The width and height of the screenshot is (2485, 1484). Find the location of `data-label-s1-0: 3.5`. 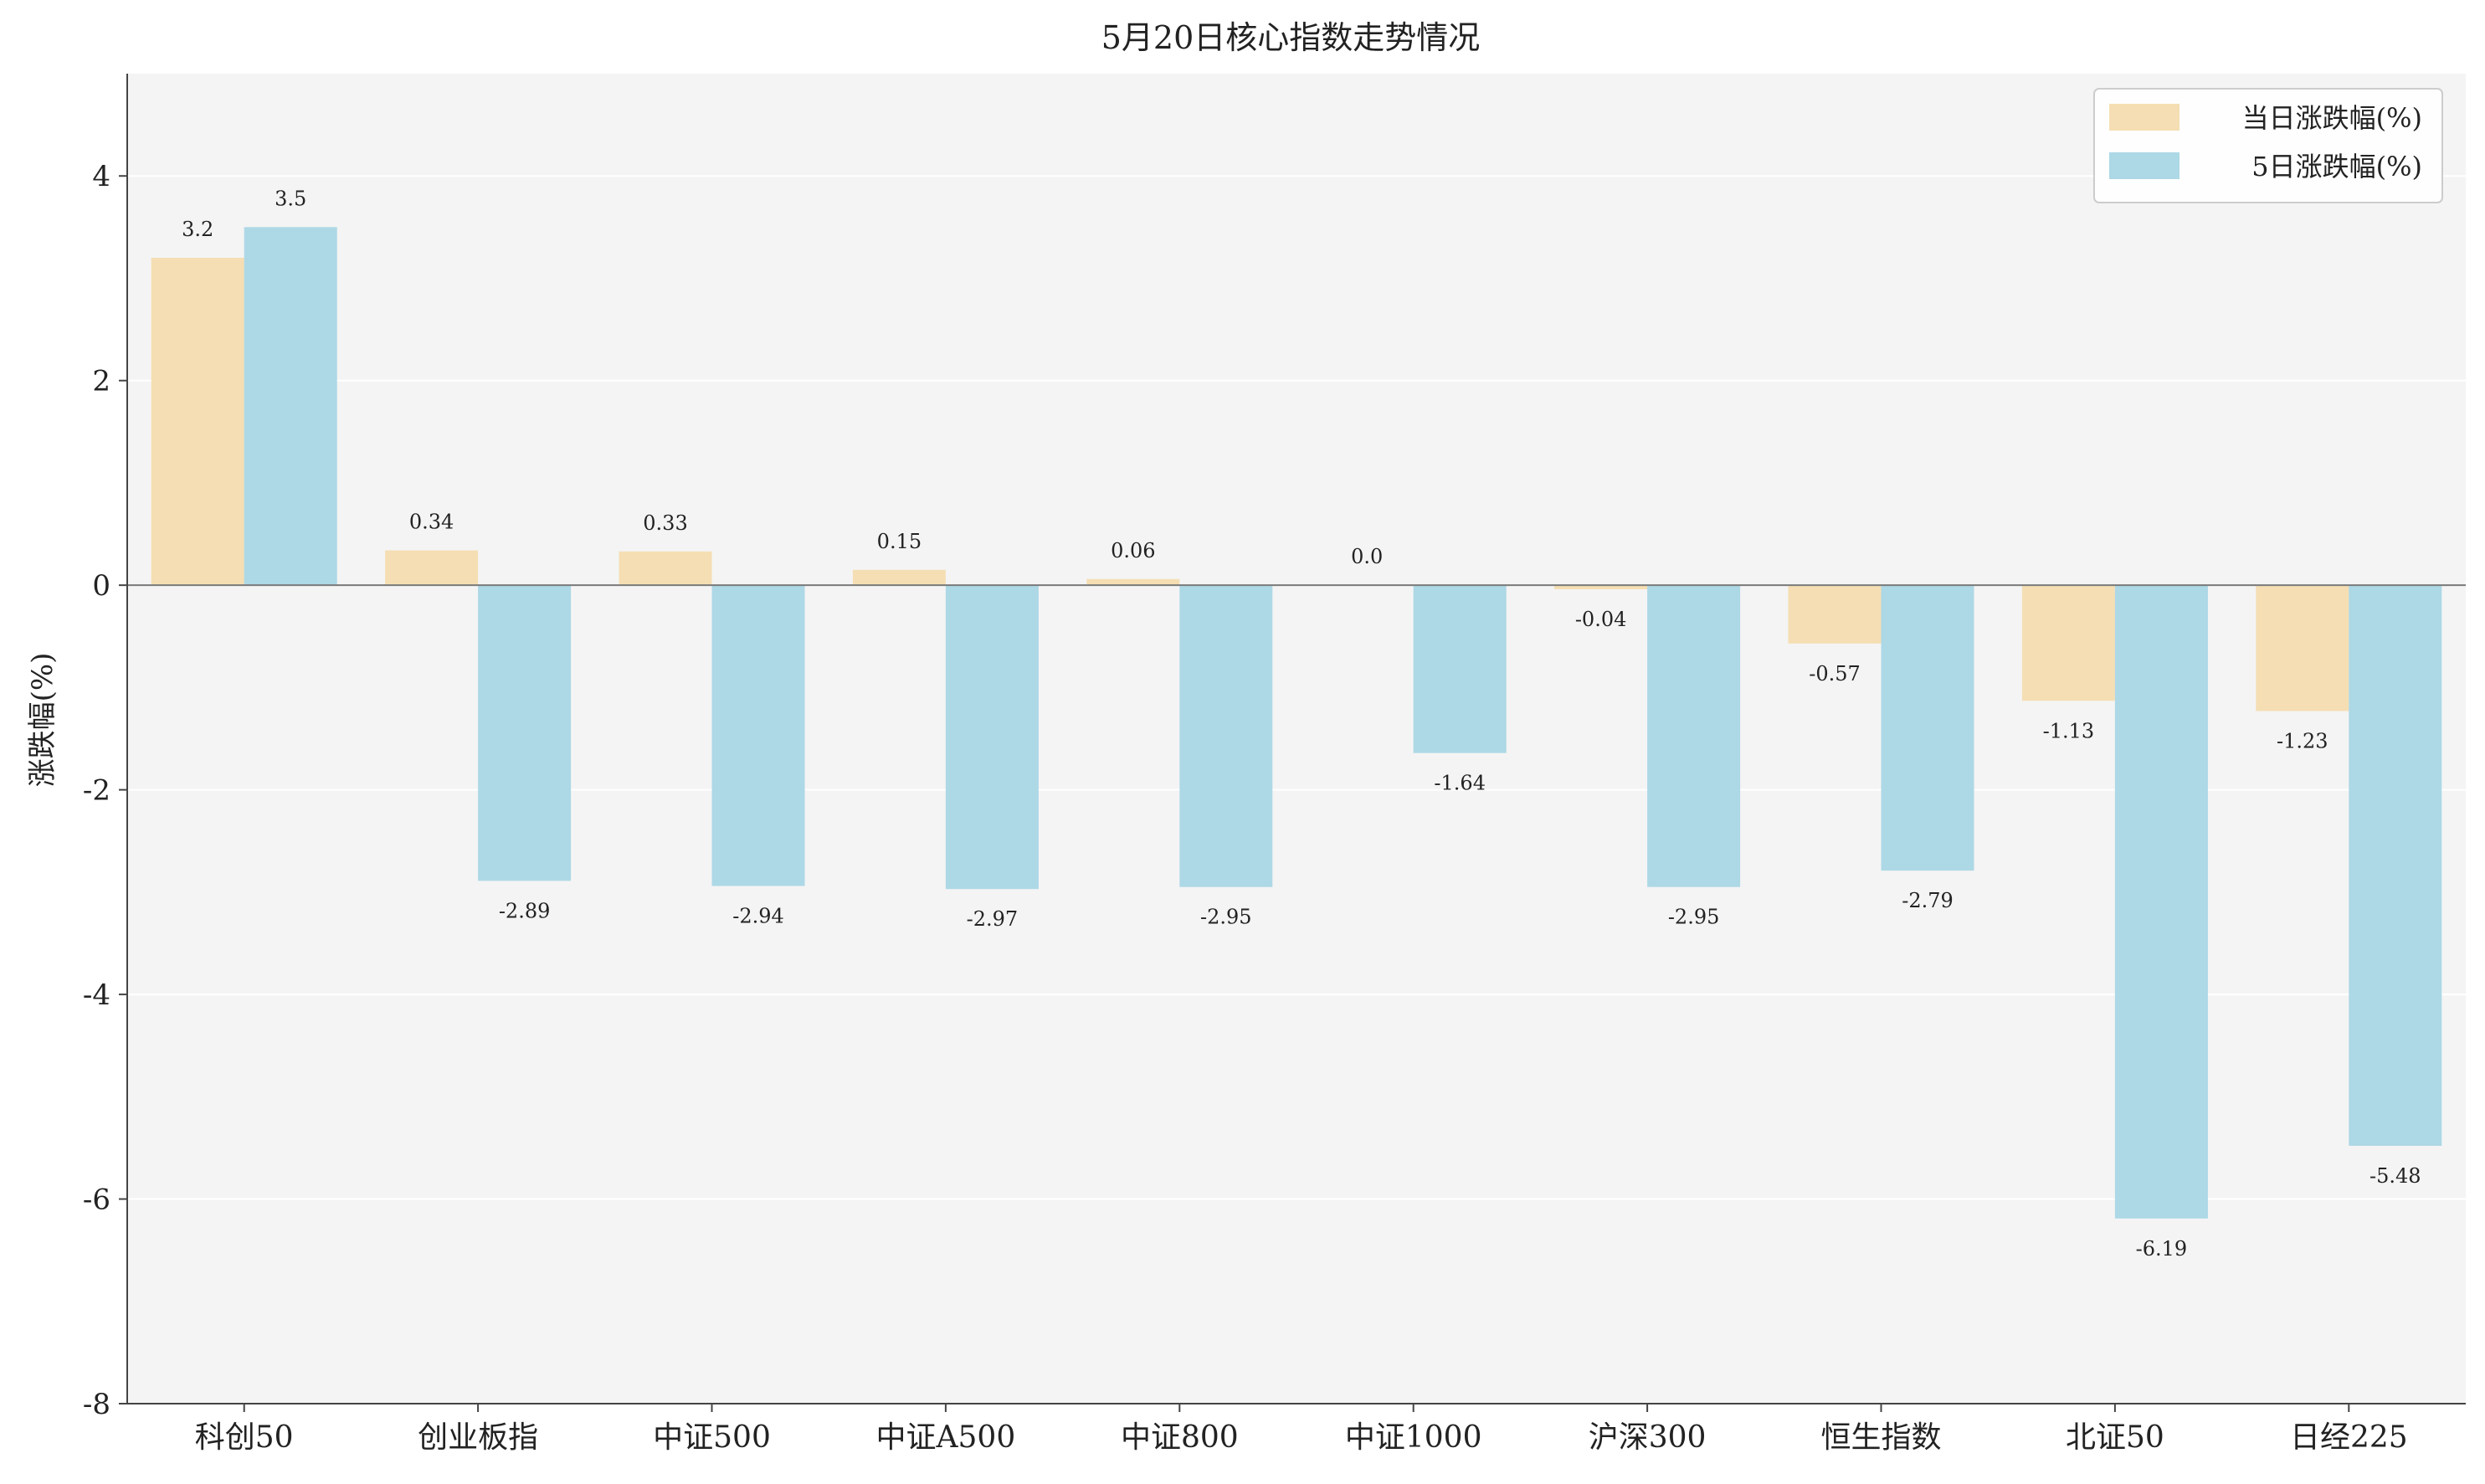

data-label-s1-0: 3.5 is located at coordinates (290, 198).